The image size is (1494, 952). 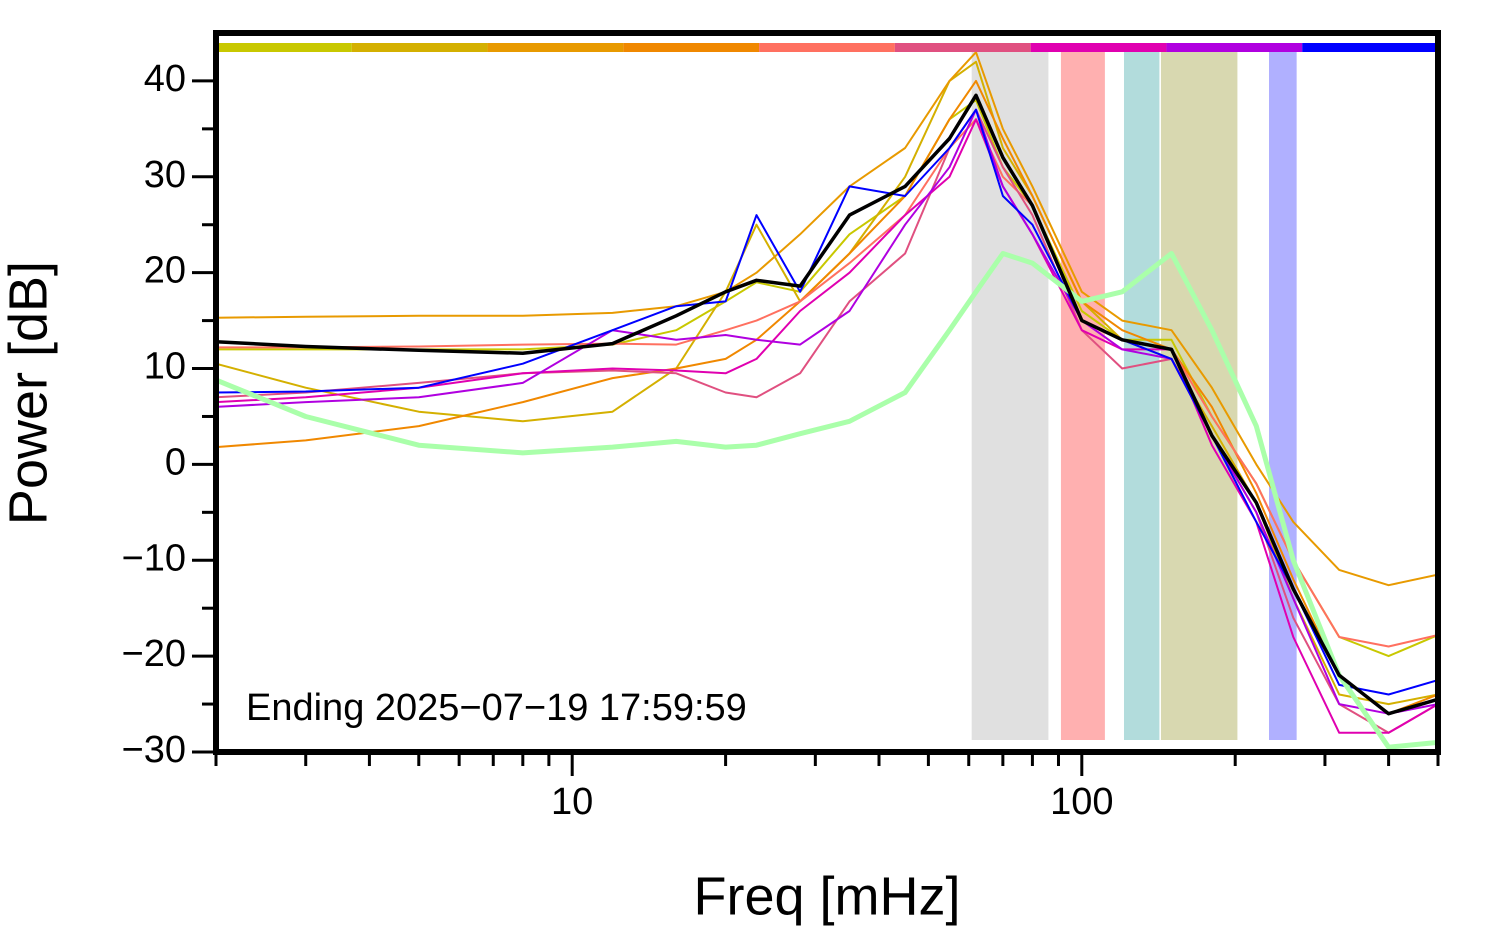 What do you see at coordinates (165, 79) in the screenshot?
I see `y-tick-label: 40` at bounding box center [165, 79].